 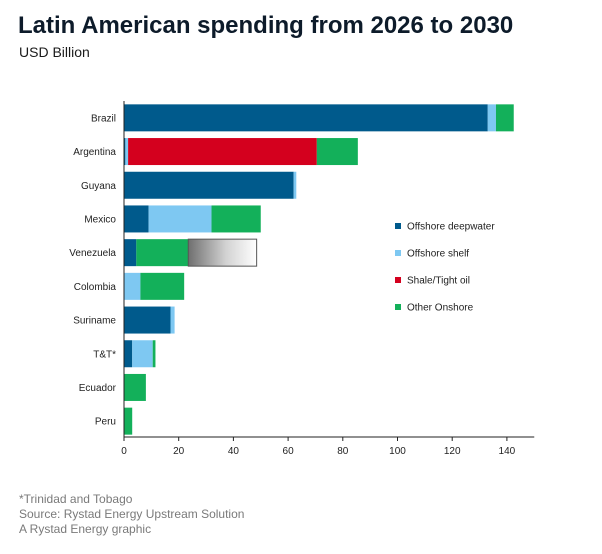 I want to click on bar-venezuela-other-onshore, so click(x=162, y=253).